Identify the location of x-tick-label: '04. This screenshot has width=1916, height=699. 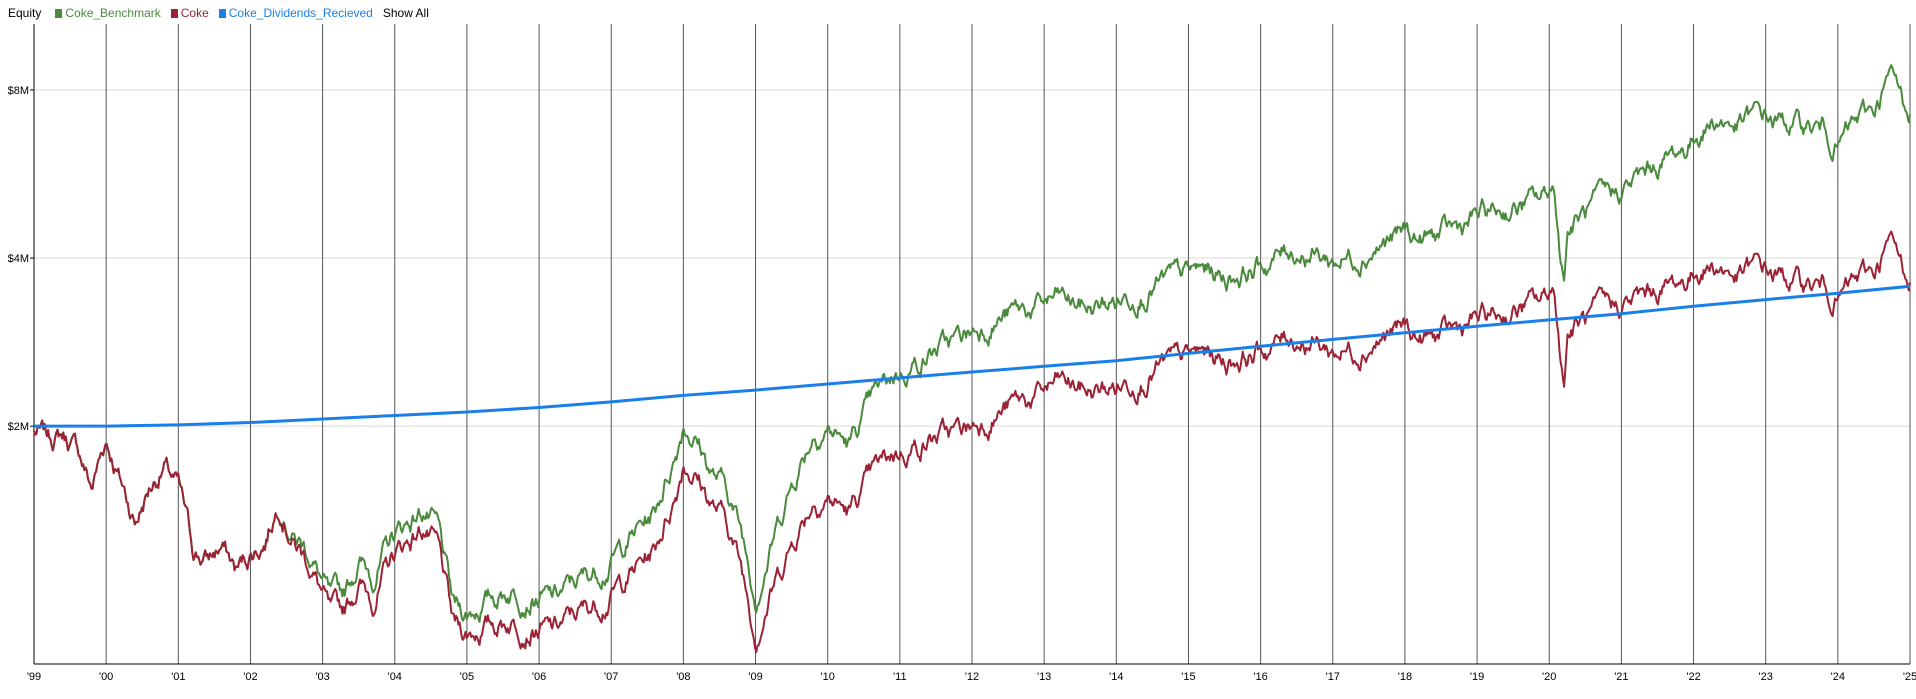
(395, 677).